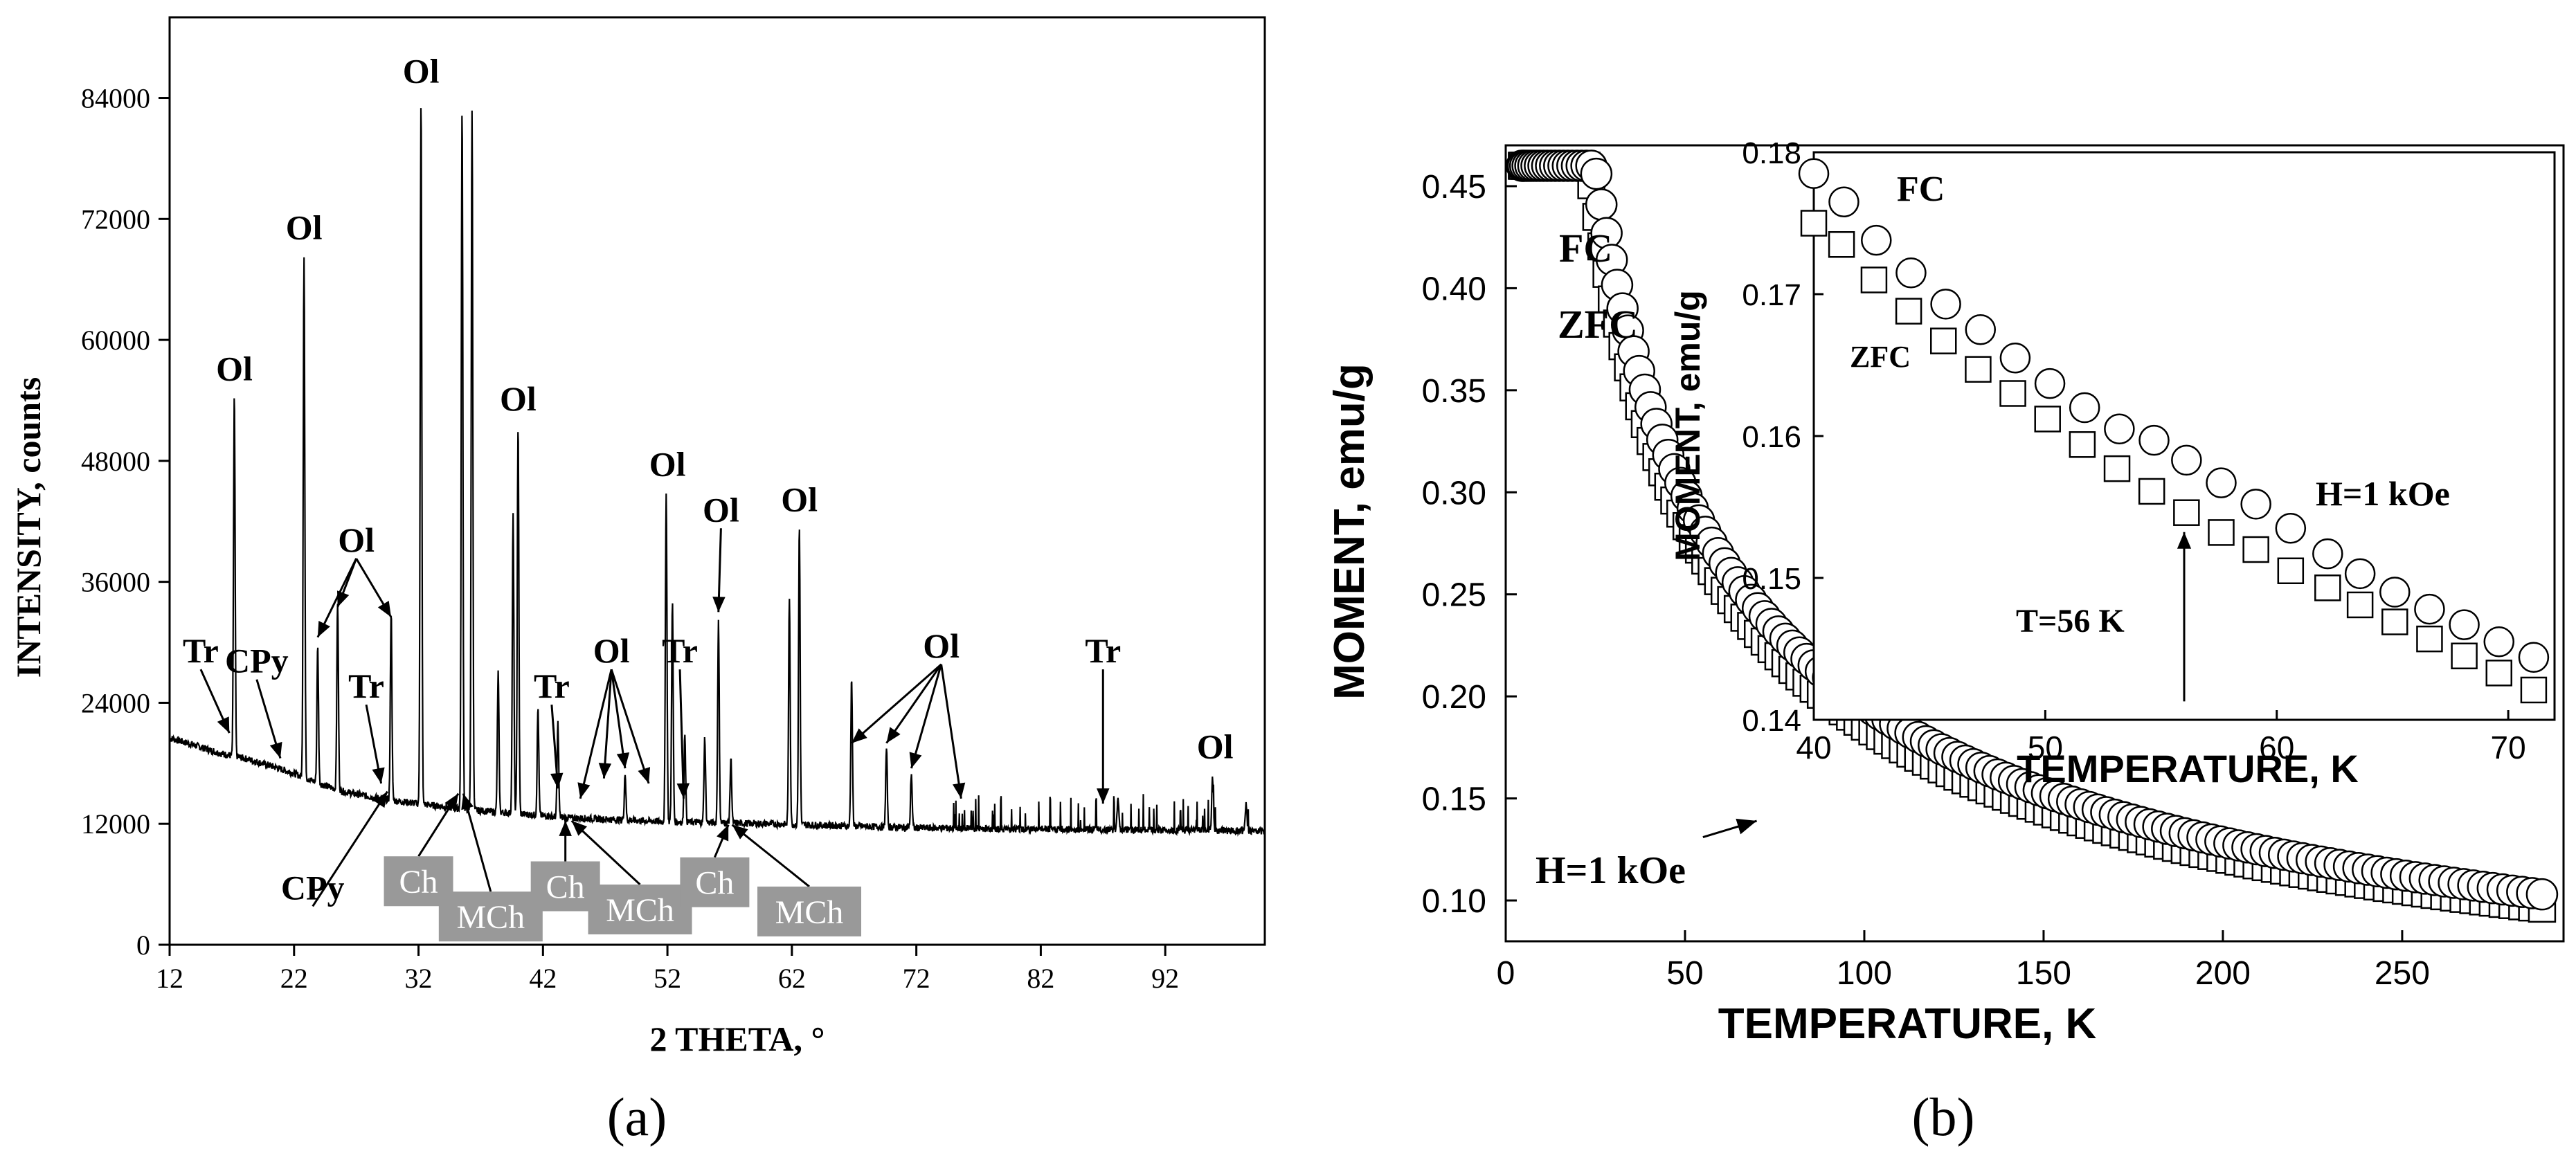 This screenshot has height=1160, width=2576. Describe the element at coordinates (2174, 431) in the screenshot. I see `inset-data` at that location.